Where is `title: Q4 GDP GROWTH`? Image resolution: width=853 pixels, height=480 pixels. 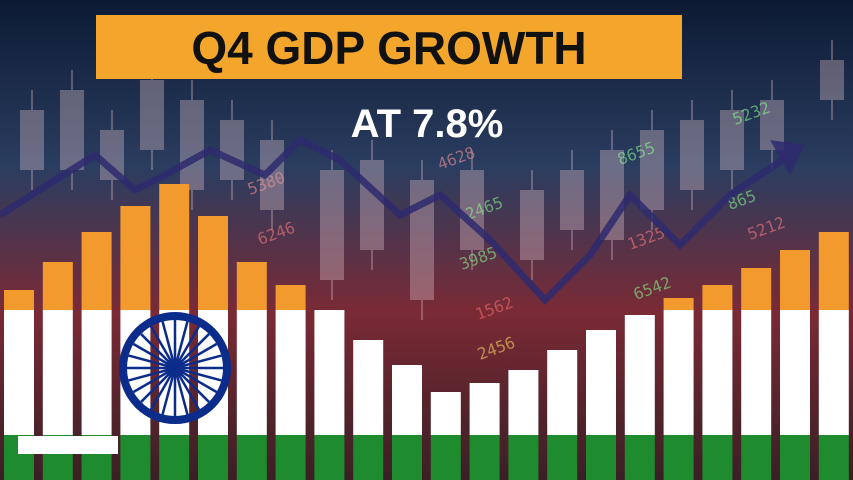
title: Q4 GDP GROWTH is located at coordinates (388, 48).